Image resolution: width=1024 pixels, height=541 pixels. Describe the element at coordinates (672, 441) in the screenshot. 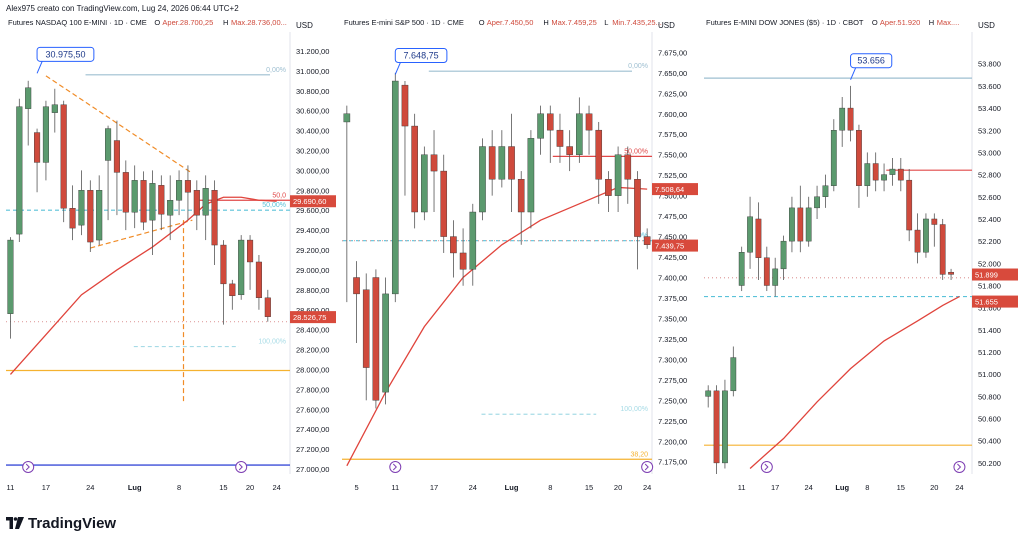

I see `chart1-y-tick-label: 7.200,00` at that location.